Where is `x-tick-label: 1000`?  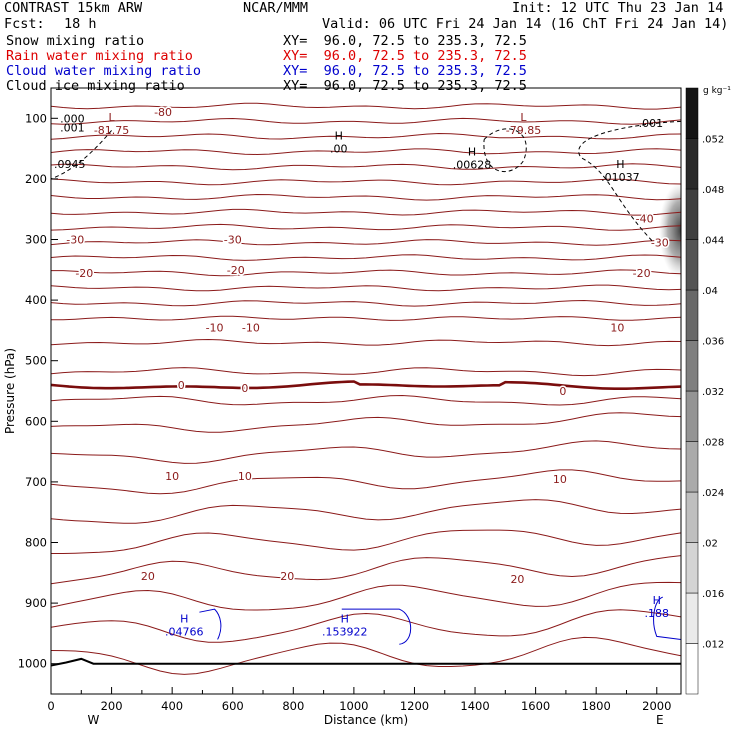 x-tick-label: 1000 is located at coordinates (353, 706).